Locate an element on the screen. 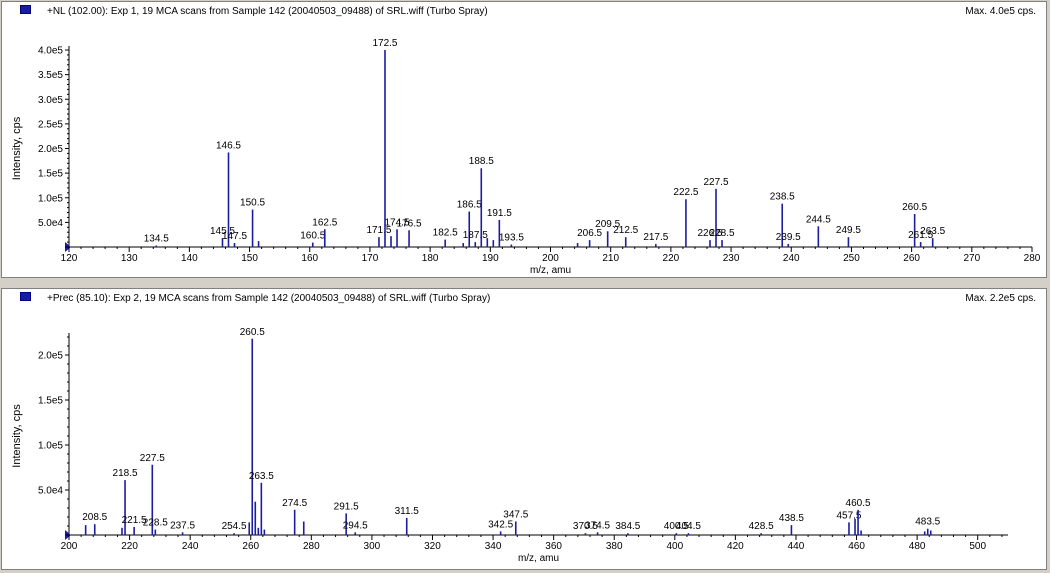 This screenshot has height=573, width=1050. peak-label: 146.5 is located at coordinates (228, 145).